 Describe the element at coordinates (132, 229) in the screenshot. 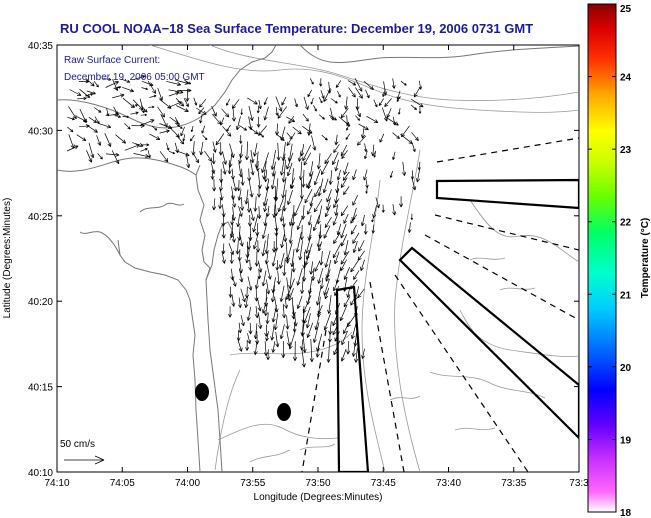

I see `coastline-bay-inlet` at that location.